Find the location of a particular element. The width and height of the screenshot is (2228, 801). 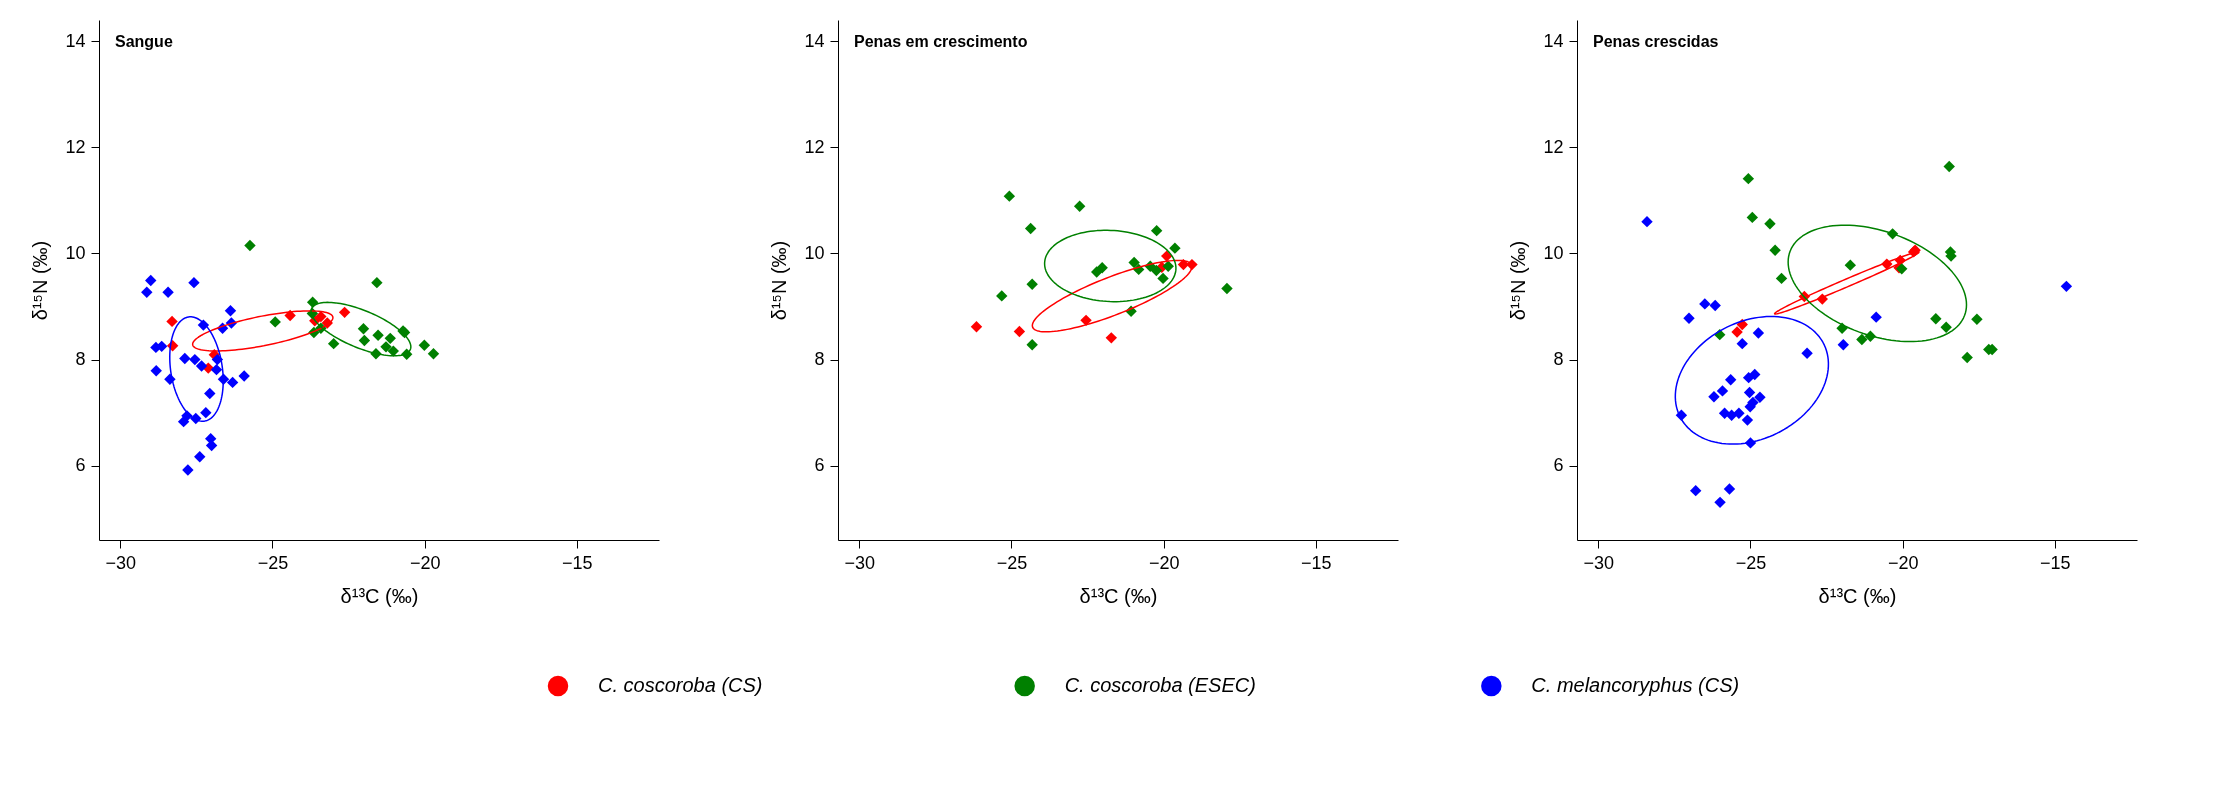

text: Penas em crescimento is located at coordinates (941, 41).